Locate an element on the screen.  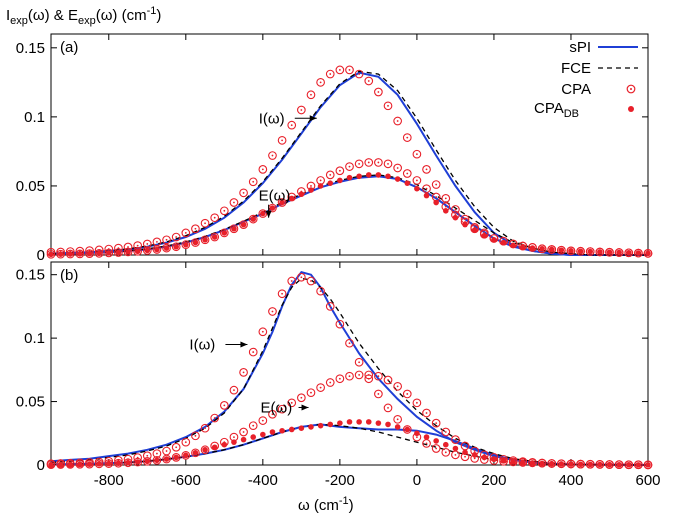
annotation-e: E(ω) is located at coordinates (275, 196).